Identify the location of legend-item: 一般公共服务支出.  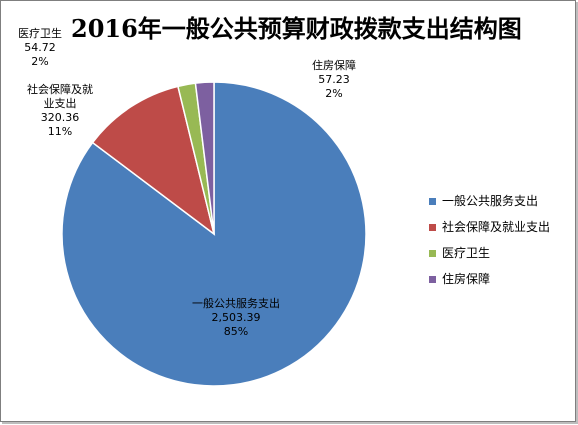
(489, 201).